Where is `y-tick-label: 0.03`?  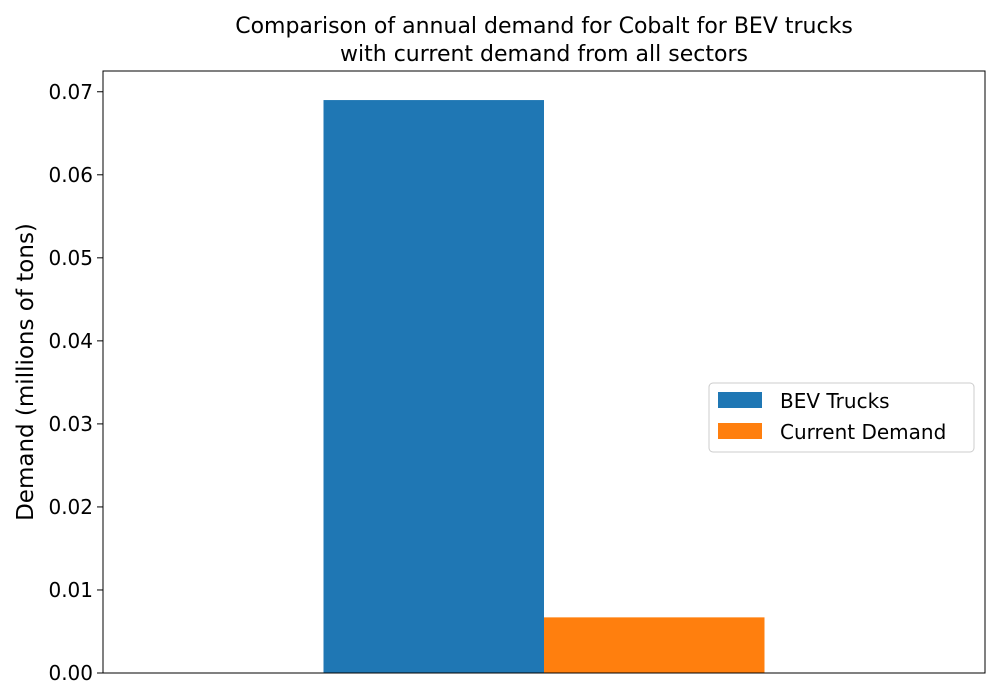
y-tick-label: 0.03 is located at coordinates (70, 424).